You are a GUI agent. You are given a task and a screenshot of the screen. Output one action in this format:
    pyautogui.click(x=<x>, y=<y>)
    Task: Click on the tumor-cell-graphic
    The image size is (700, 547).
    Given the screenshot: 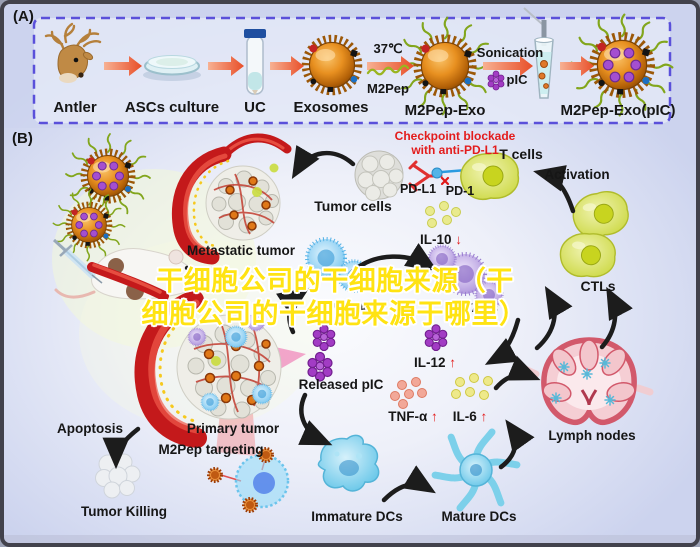 What is the action you would take?
    pyautogui.click(x=379, y=175)
    